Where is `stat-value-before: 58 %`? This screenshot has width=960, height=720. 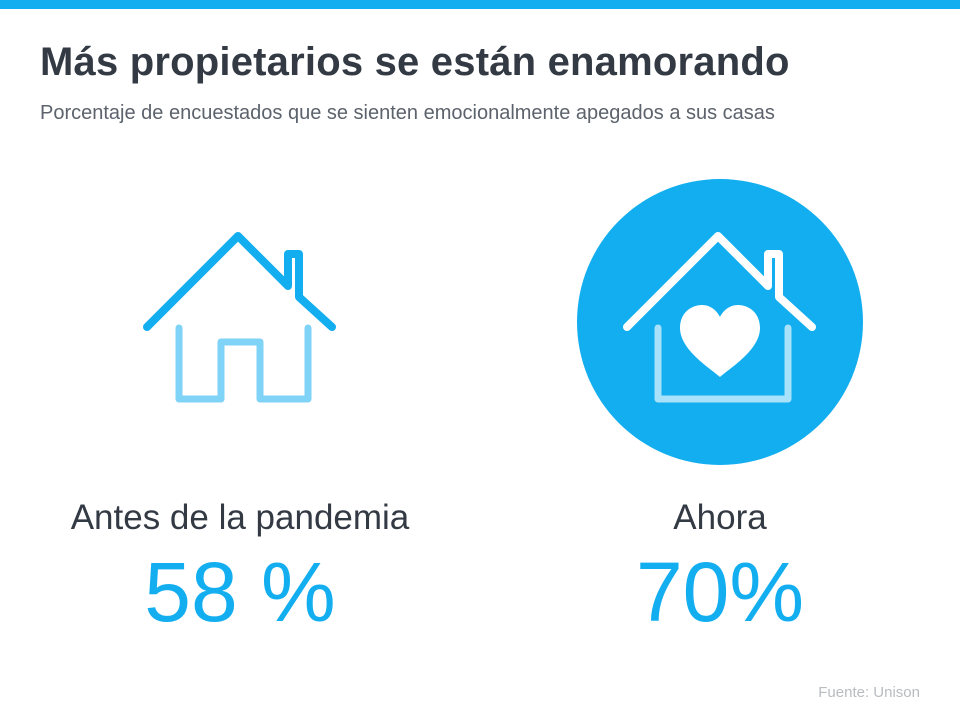 stat-value-before: 58 % is located at coordinates (240, 592).